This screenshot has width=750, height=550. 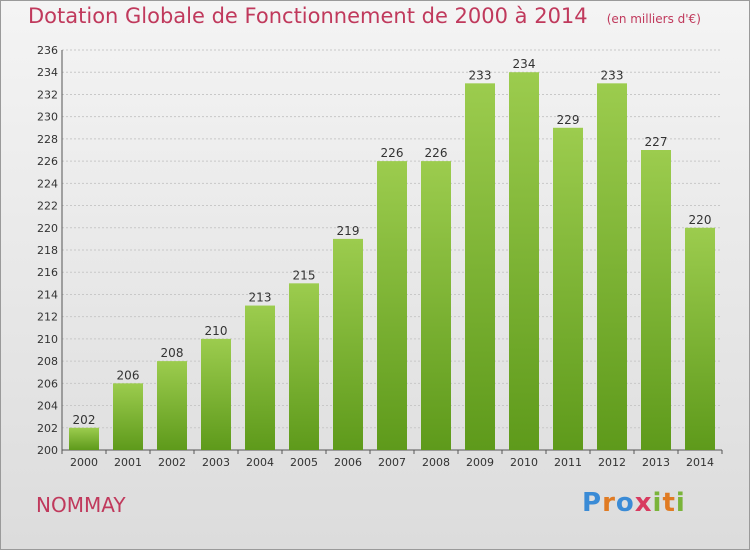 I want to click on y-tick-label: 212, so click(x=47, y=317).